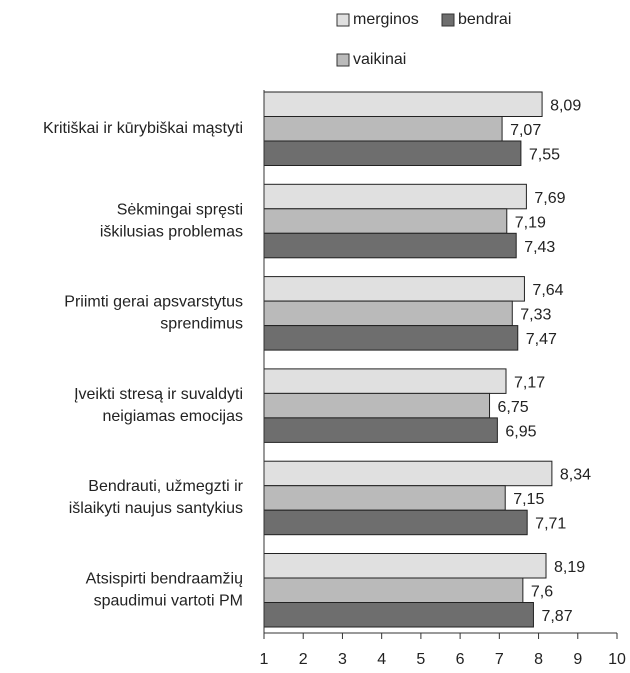  What do you see at coordinates (556, 616) in the screenshot?
I see `value-label: 7,87` at bounding box center [556, 616].